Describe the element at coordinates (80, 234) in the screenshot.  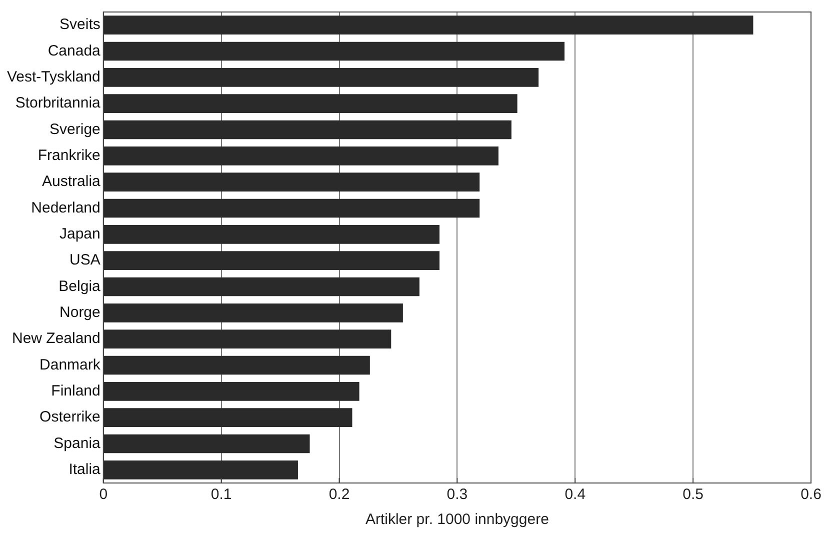
I see `y-tick-label: Japan` at that location.